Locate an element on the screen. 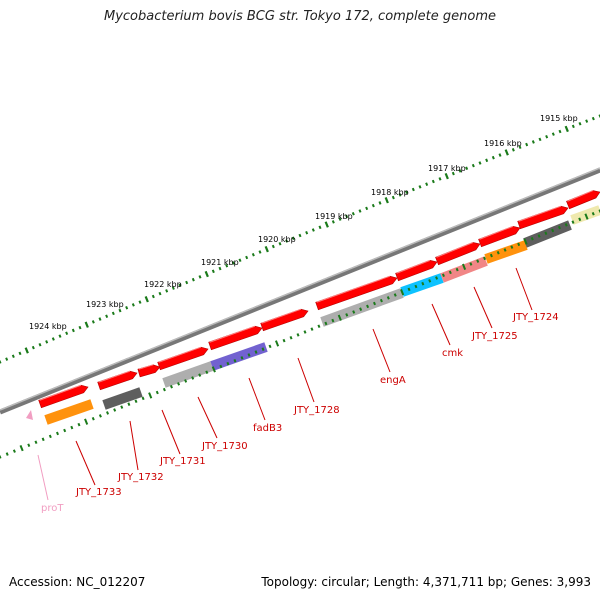  gene-label-fadb3: fadB3 is located at coordinates (267, 428).